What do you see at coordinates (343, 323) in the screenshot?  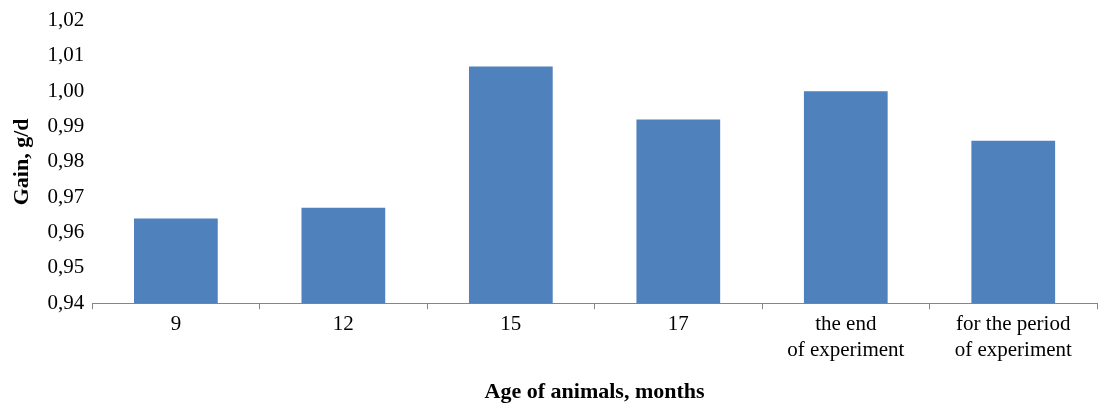 I see `x-tick-label: 12` at bounding box center [343, 323].